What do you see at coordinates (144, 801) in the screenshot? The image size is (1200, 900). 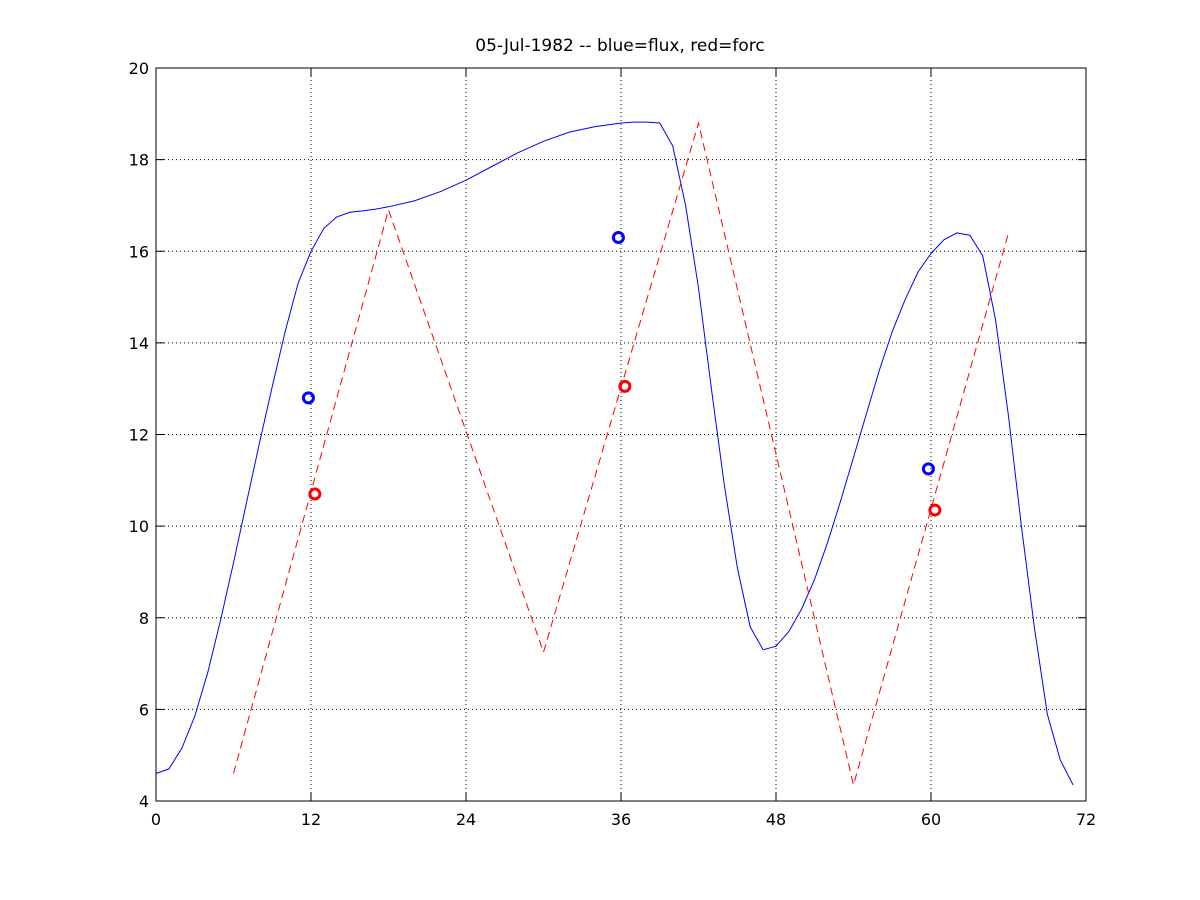 I see `y-tick-label: 4` at bounding box center [144, 801].